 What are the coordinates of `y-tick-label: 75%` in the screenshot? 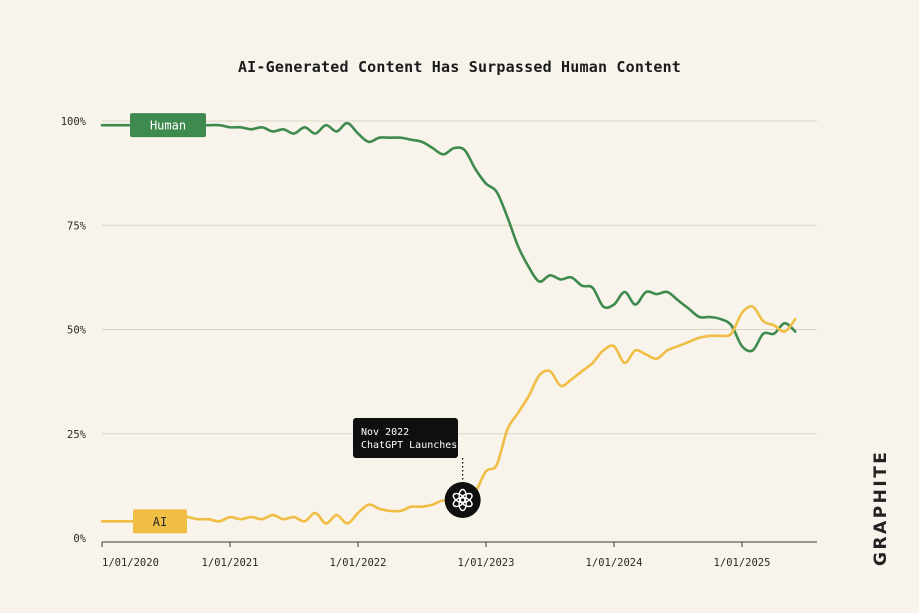 It's located at (77, 226).